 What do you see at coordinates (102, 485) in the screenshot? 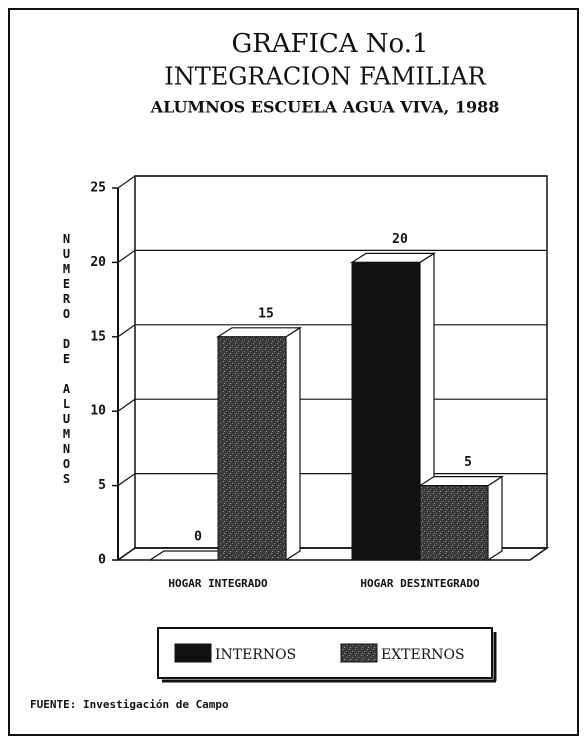
I see `y-tick-label: 5` at bounding box center [102, 485].